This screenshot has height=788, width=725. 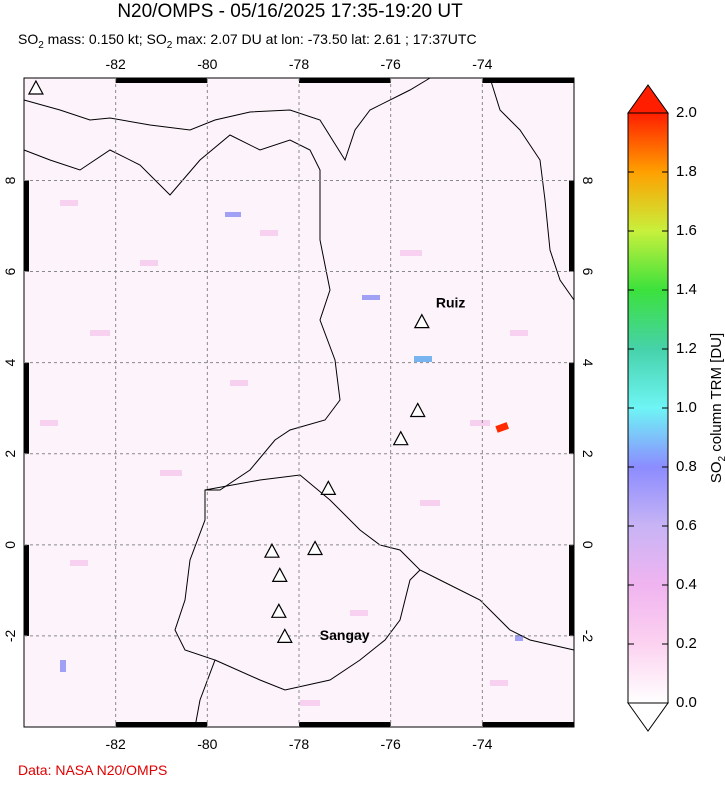 What do you see at coordinates (686, 171) in the screenshot?
I see `colorbar-tick-label: 1.8` at bounding box center [686, 171].